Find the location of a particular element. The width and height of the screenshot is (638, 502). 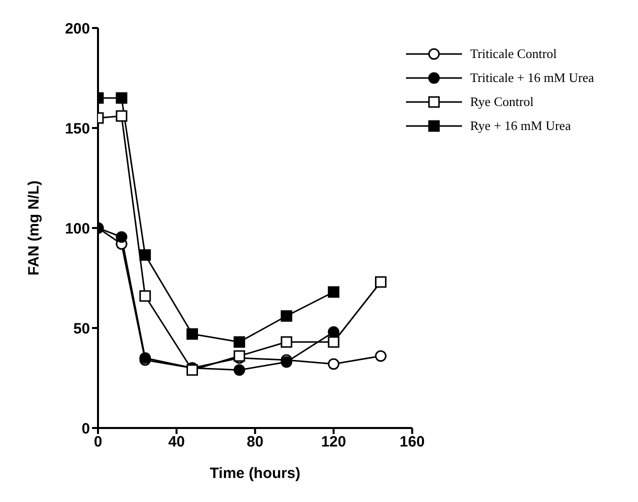

legend-label: Rye Control is located at coordinates (502, 102).